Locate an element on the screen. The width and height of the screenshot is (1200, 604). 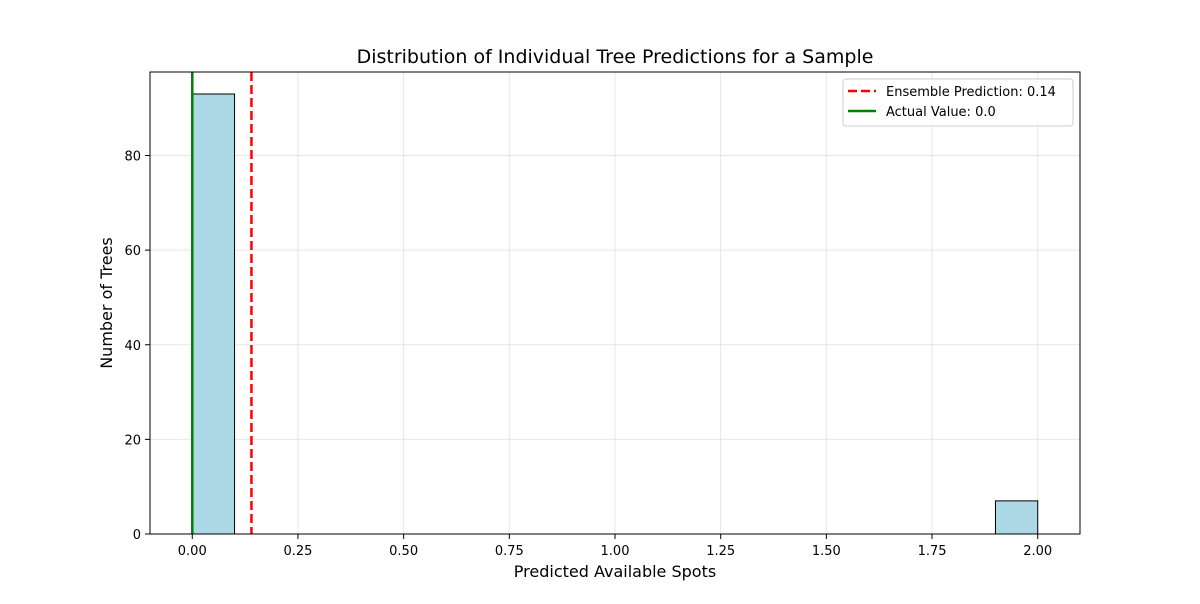
y-tick-label: 60 is located at coordinates (132, 251).